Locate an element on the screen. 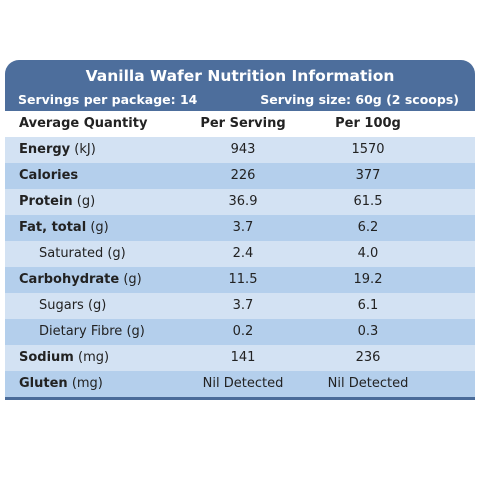 This screenshot has height=480, width=480. nutrient-name: Carbohydrate is located at coordinates (69, 279).